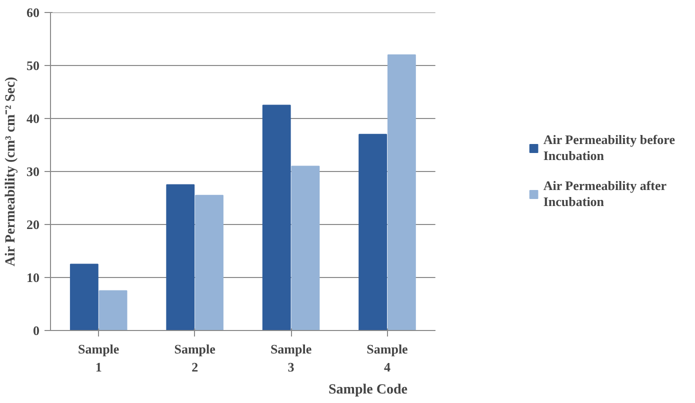  I want to click on y-axis-title: Air Permeability (cm³ cm⁻² Sec), so click(11, 171).